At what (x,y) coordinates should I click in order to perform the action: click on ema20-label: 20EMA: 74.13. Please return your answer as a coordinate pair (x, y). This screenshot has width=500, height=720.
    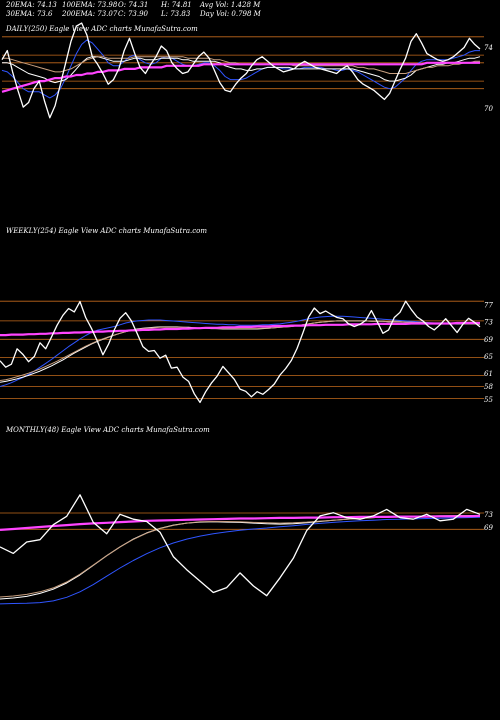
    Looking at the image, I should click on (31, 5).